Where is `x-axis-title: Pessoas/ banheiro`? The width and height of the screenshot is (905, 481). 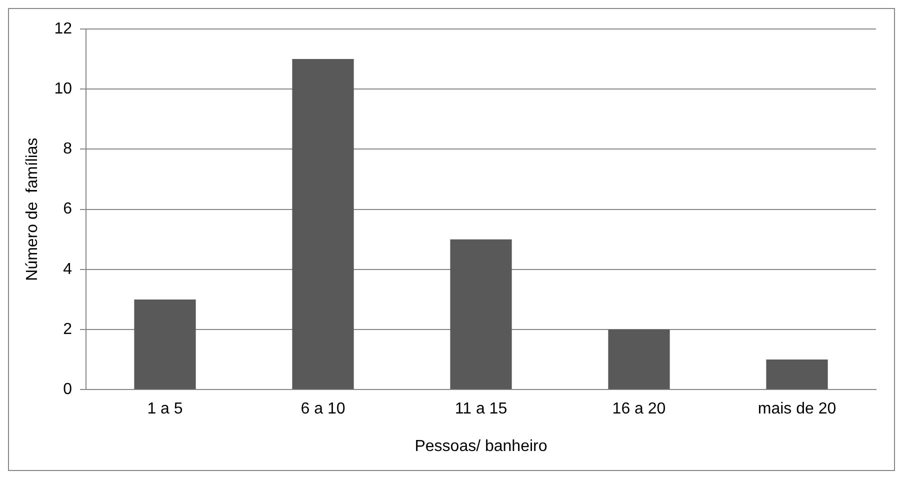 x-axis-title: Pessoas/ banheiro is located at coordinates (481, 446).